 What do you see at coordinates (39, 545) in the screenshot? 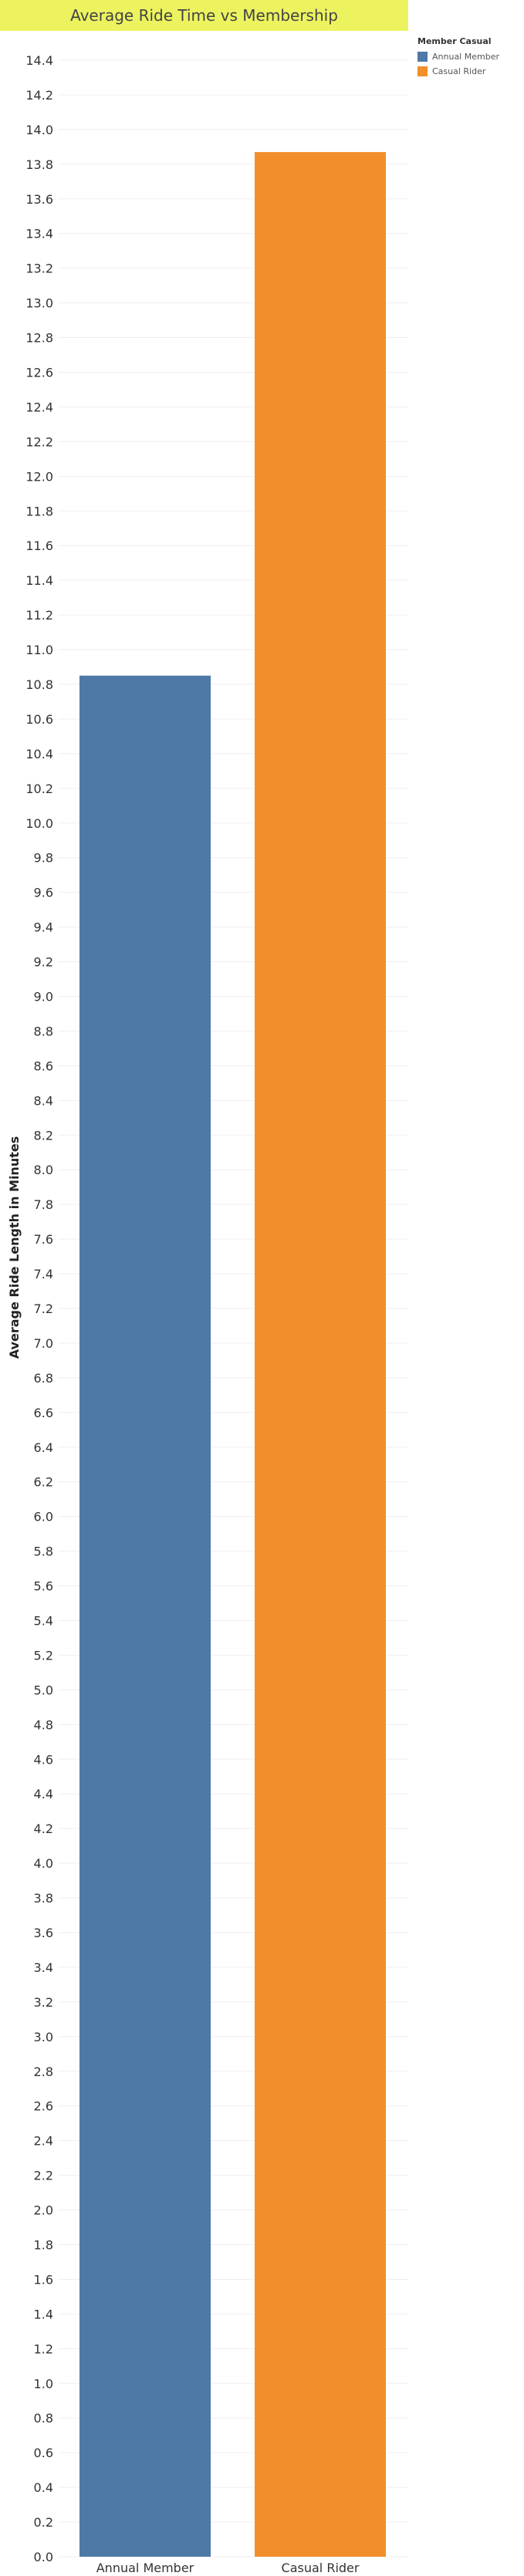
I see `y-tick-label: 11.6` at bounding box center [39, 545].